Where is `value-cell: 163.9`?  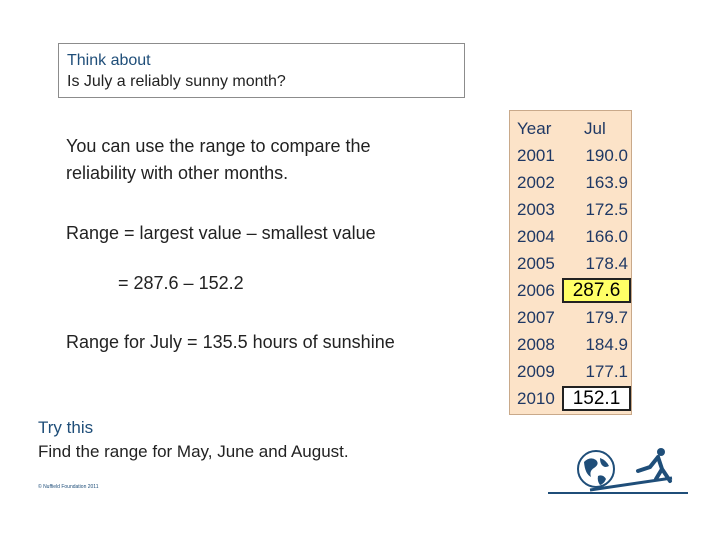 value-cell: 163.9 is located at coordinates (606, 182).